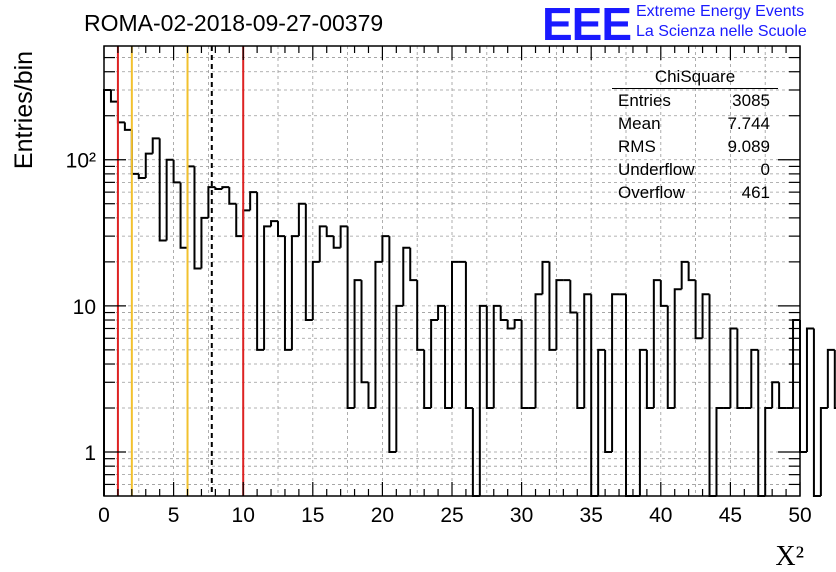 The width and height of the screenshot is (836, 572). I want to click on x-tick-label: 10, so click(243, 515).